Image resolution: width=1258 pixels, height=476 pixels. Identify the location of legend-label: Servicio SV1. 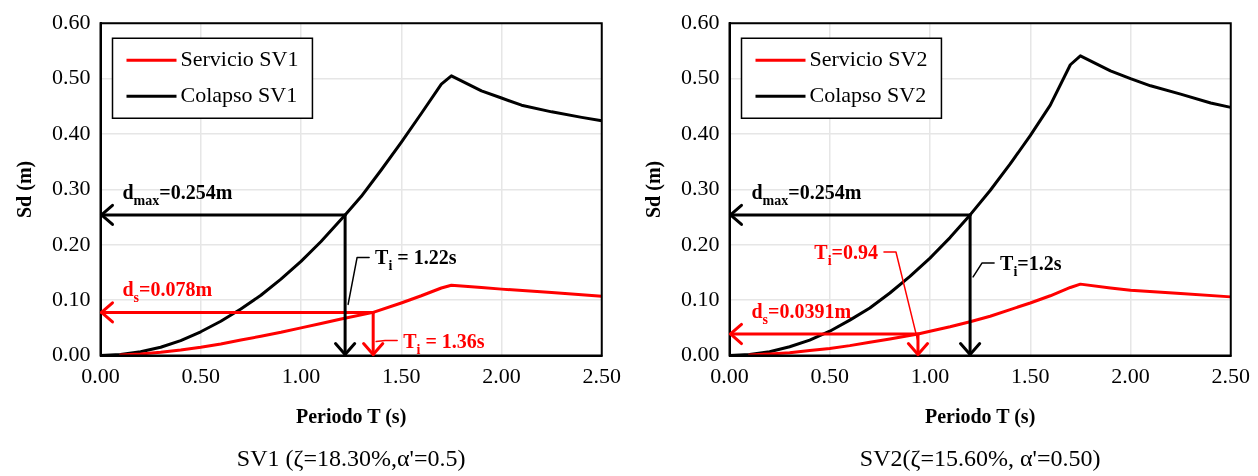
(239, 58).